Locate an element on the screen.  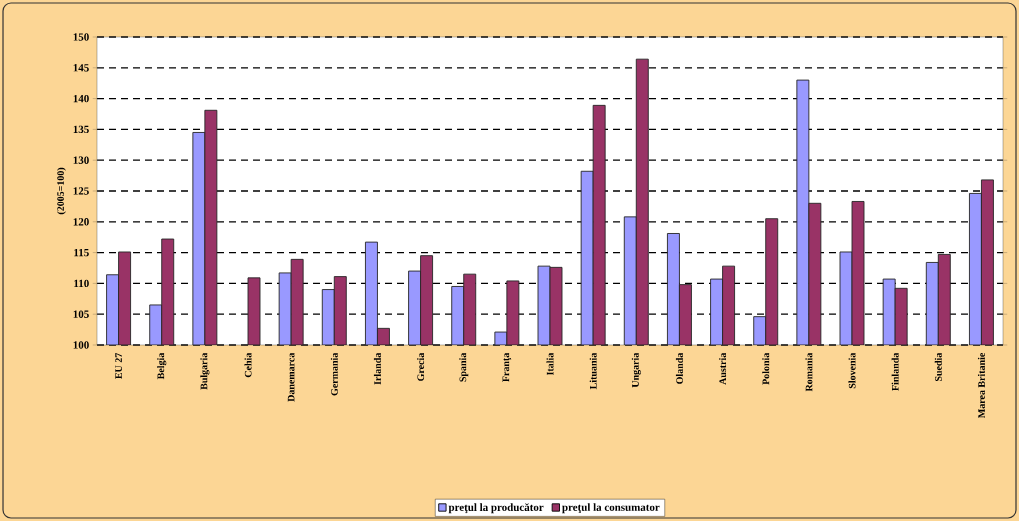
x-tick-label: Grecia is located at coordinates (421, 366).